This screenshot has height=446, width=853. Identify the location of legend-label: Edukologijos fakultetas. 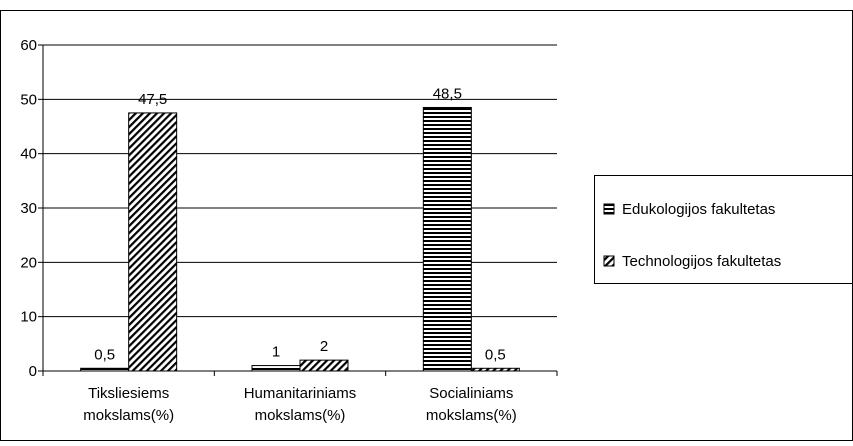
(698, 209).